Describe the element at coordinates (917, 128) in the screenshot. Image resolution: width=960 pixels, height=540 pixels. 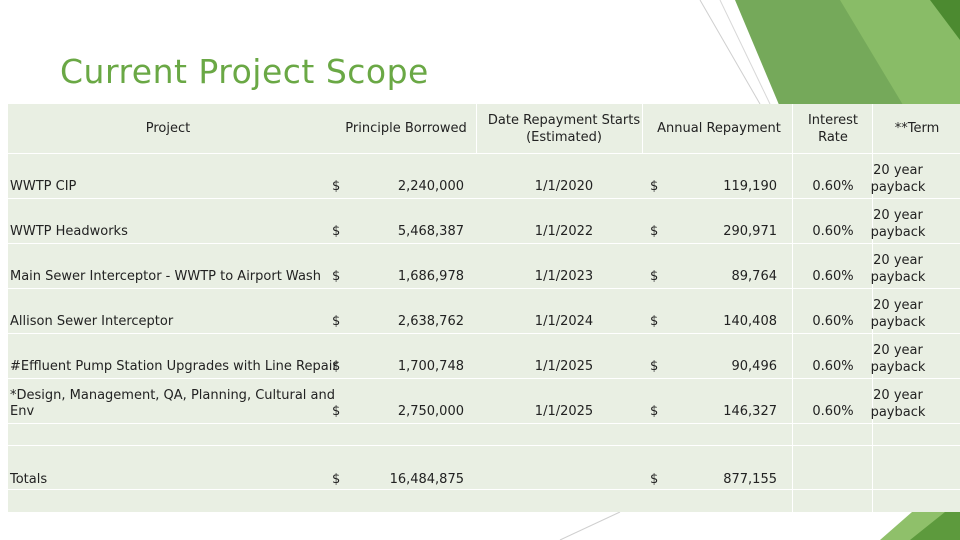
I see `header-term: **Term` at that location.